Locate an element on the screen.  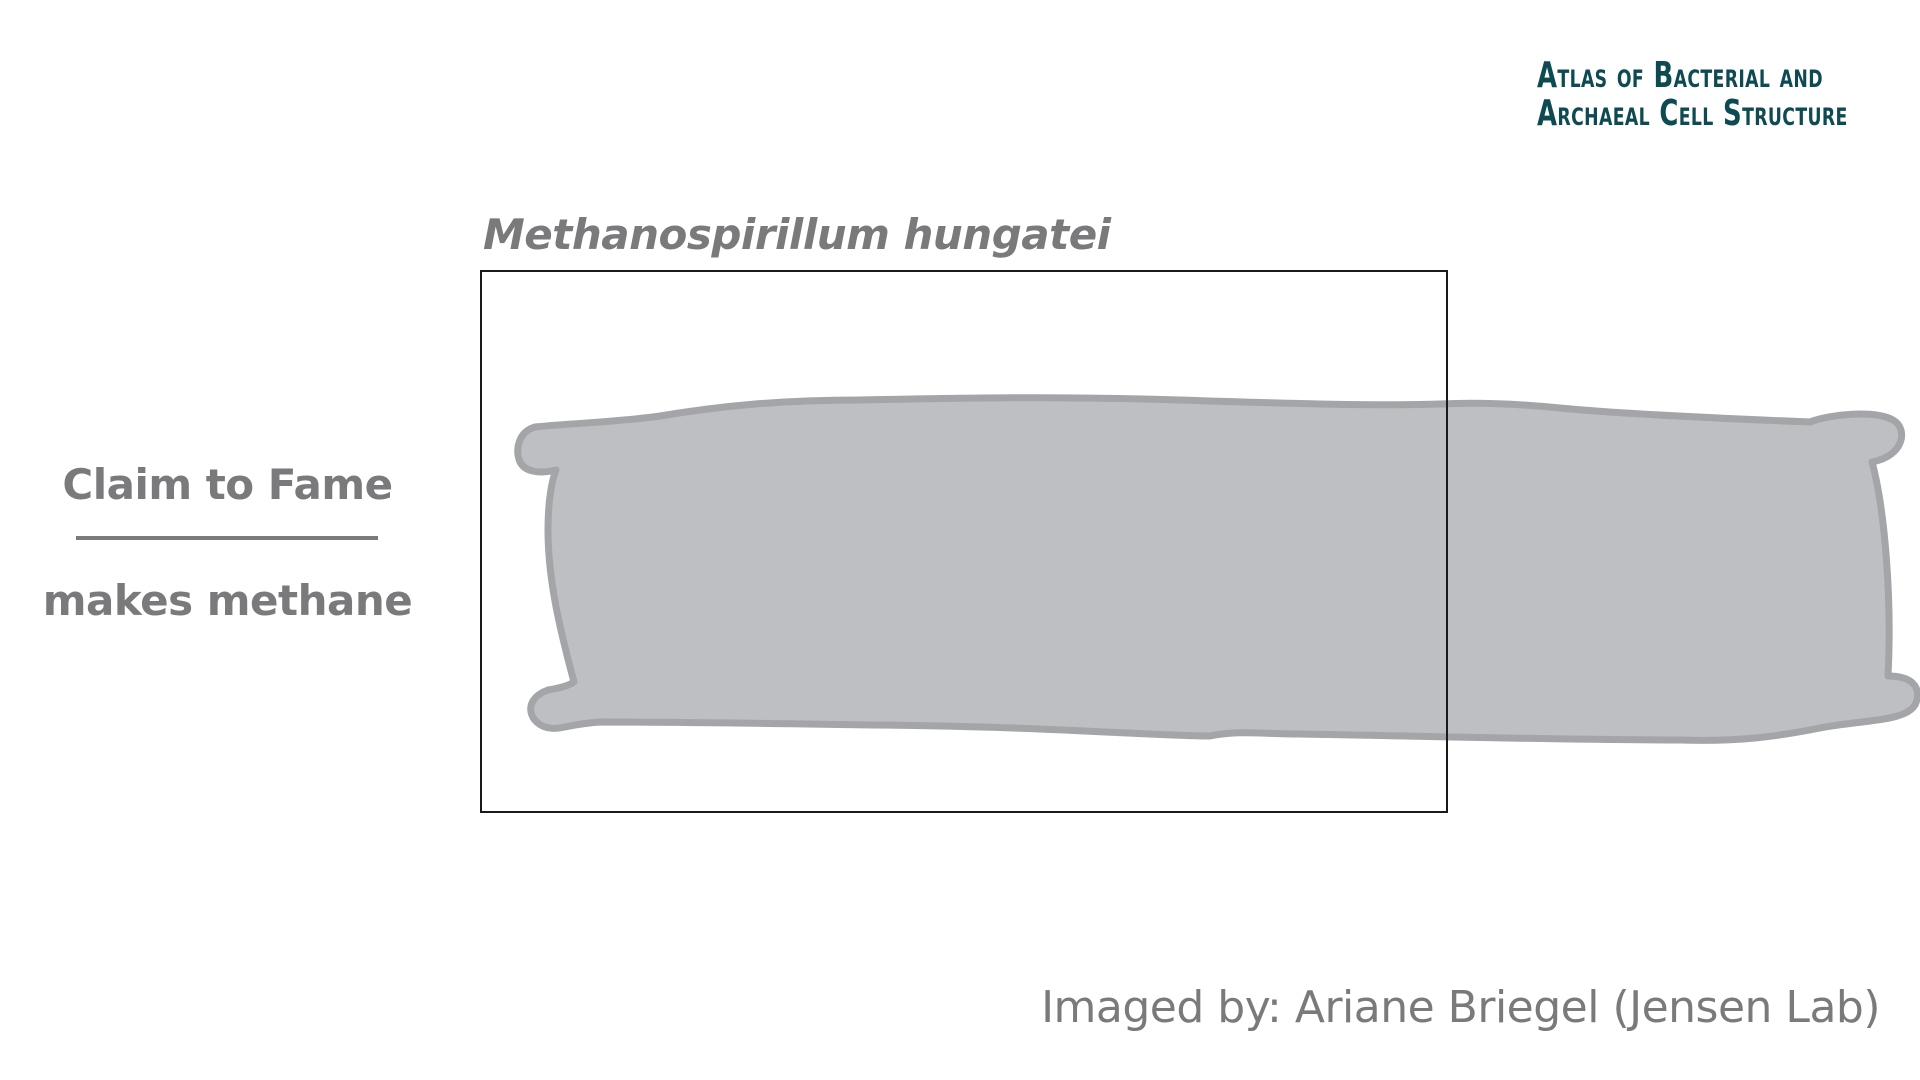
logo-letter: S is located at coordinates (1733, 113).